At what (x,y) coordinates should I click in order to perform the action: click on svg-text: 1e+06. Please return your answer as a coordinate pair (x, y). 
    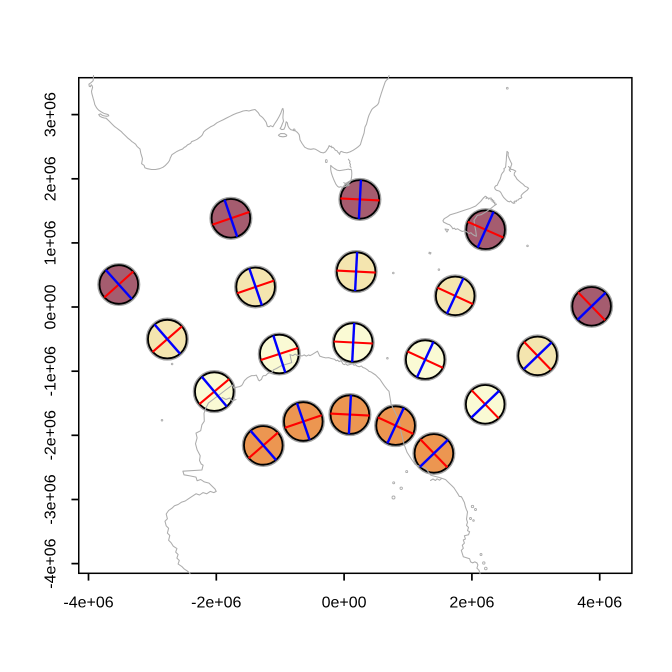
    Looking at the image, I should click on (51, 242).